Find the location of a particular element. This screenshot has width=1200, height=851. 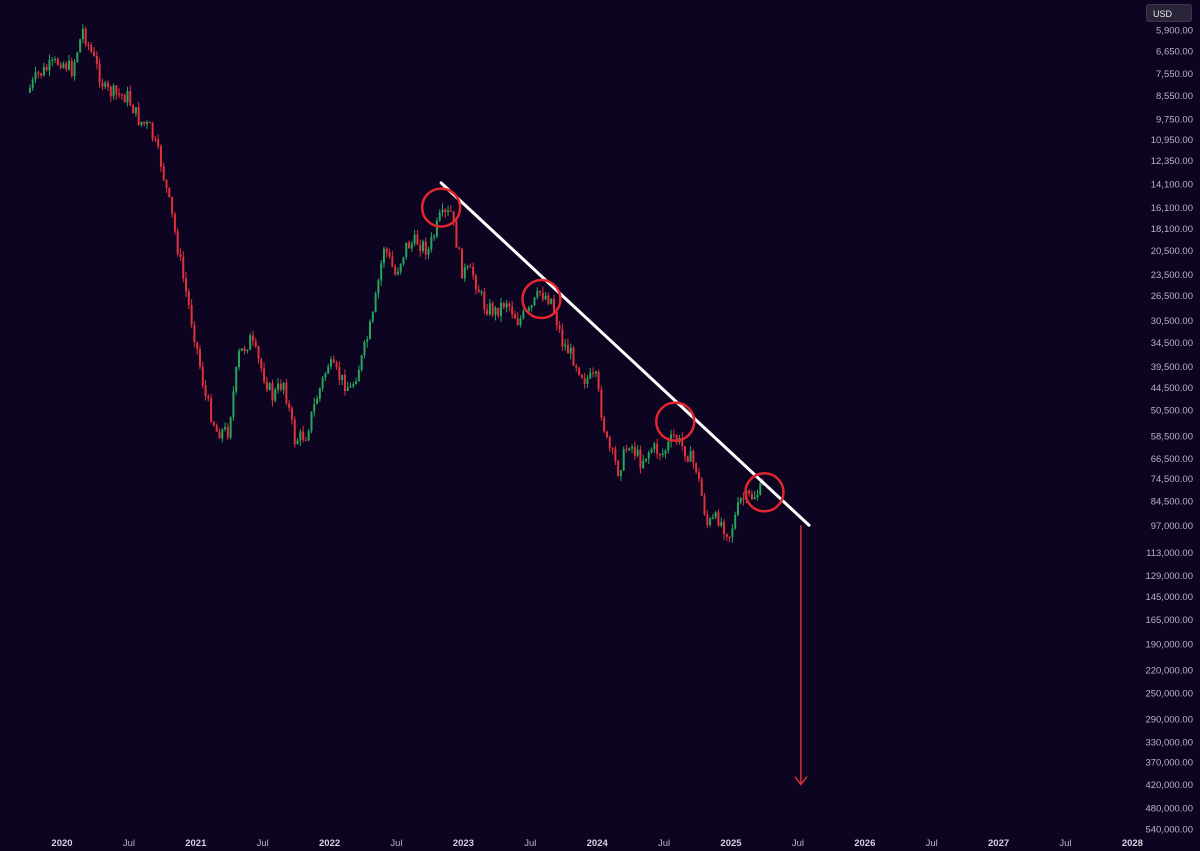

trendline is located at coordinates (625, 354).